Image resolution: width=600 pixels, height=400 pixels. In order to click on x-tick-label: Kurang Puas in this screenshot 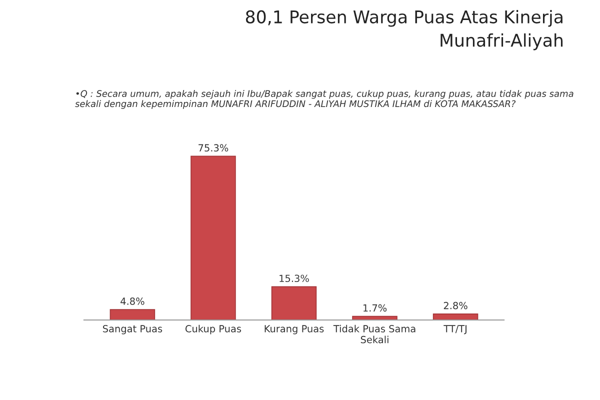, I will do `click(294, 329)`.